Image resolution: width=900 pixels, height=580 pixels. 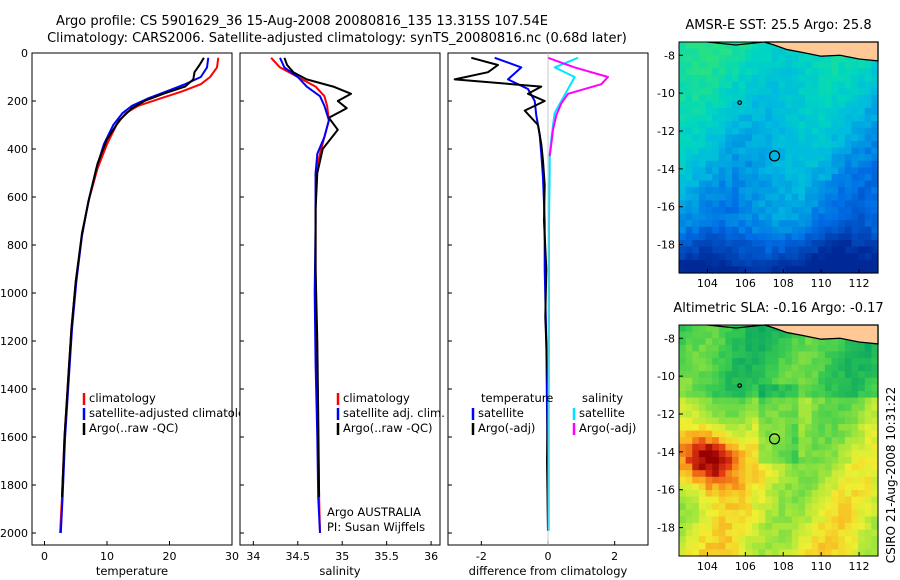 I want to click on depth-tick-label: 1800, so click(x=14, y=485).